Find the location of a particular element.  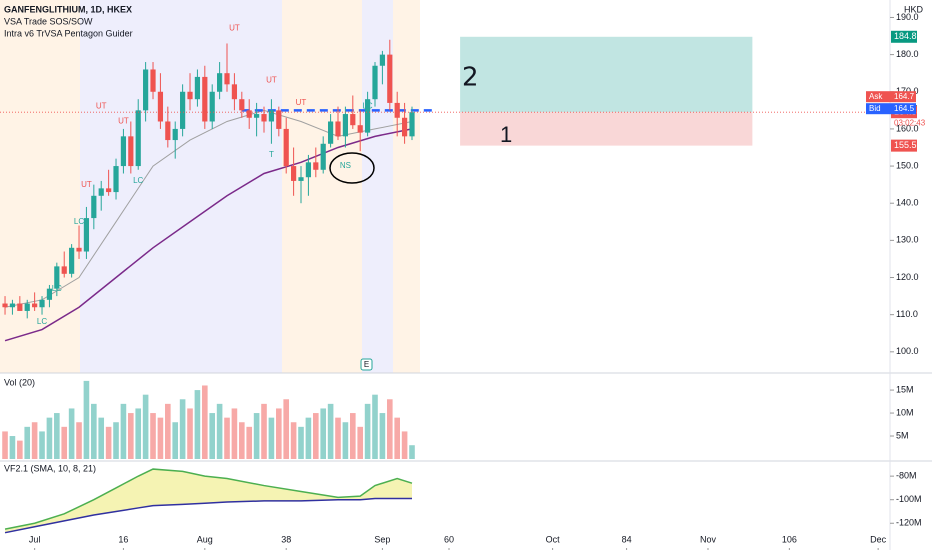

signal-label: T is located at coordinates (271, 154).